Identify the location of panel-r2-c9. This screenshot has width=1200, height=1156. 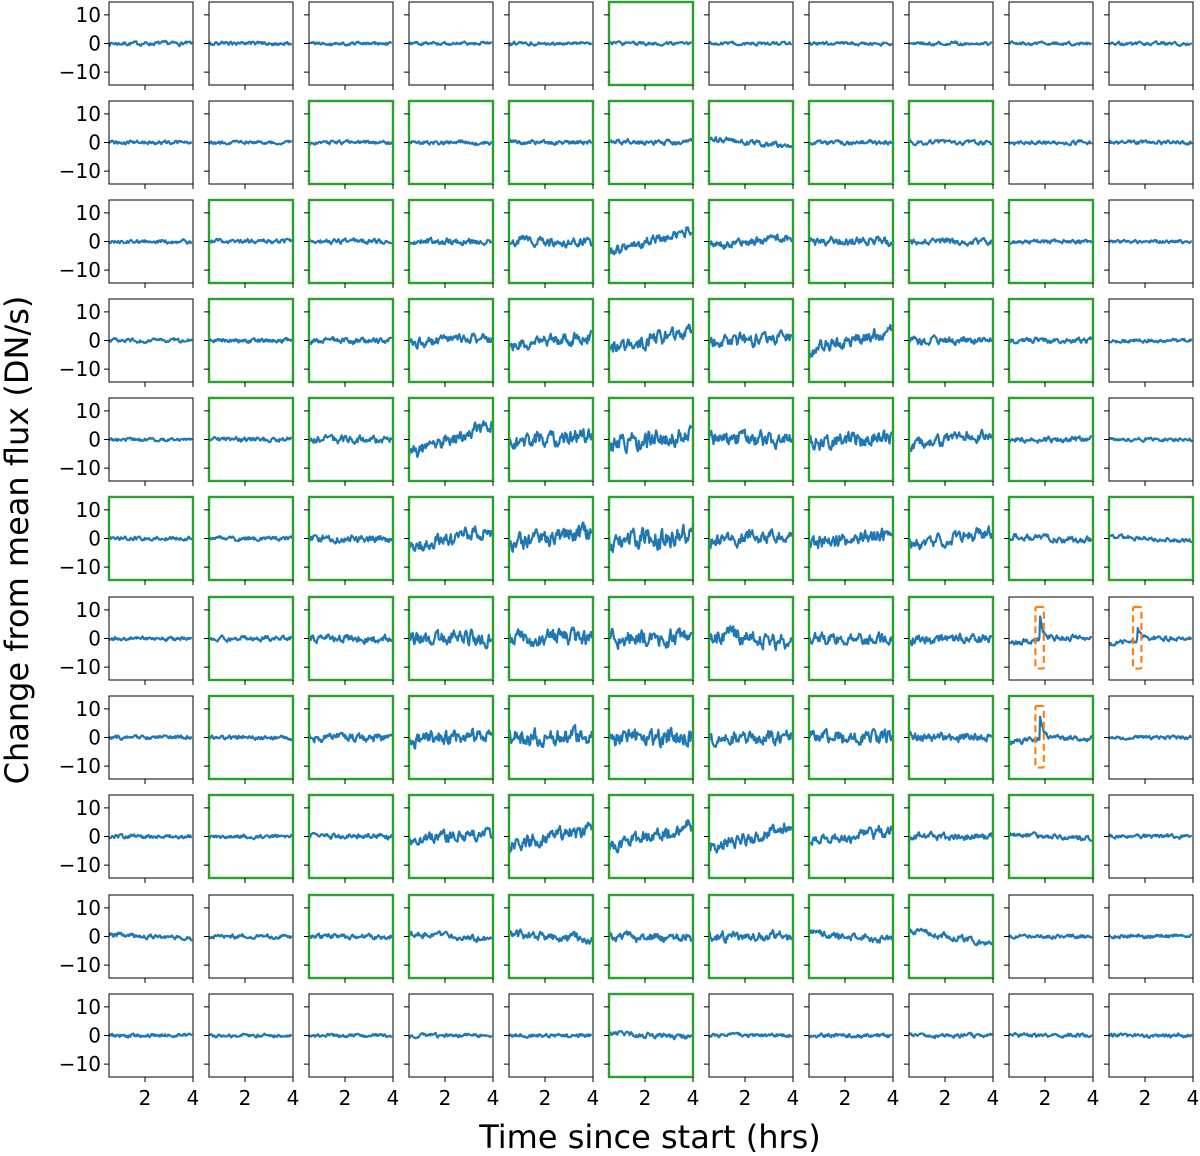
(1049, 243).